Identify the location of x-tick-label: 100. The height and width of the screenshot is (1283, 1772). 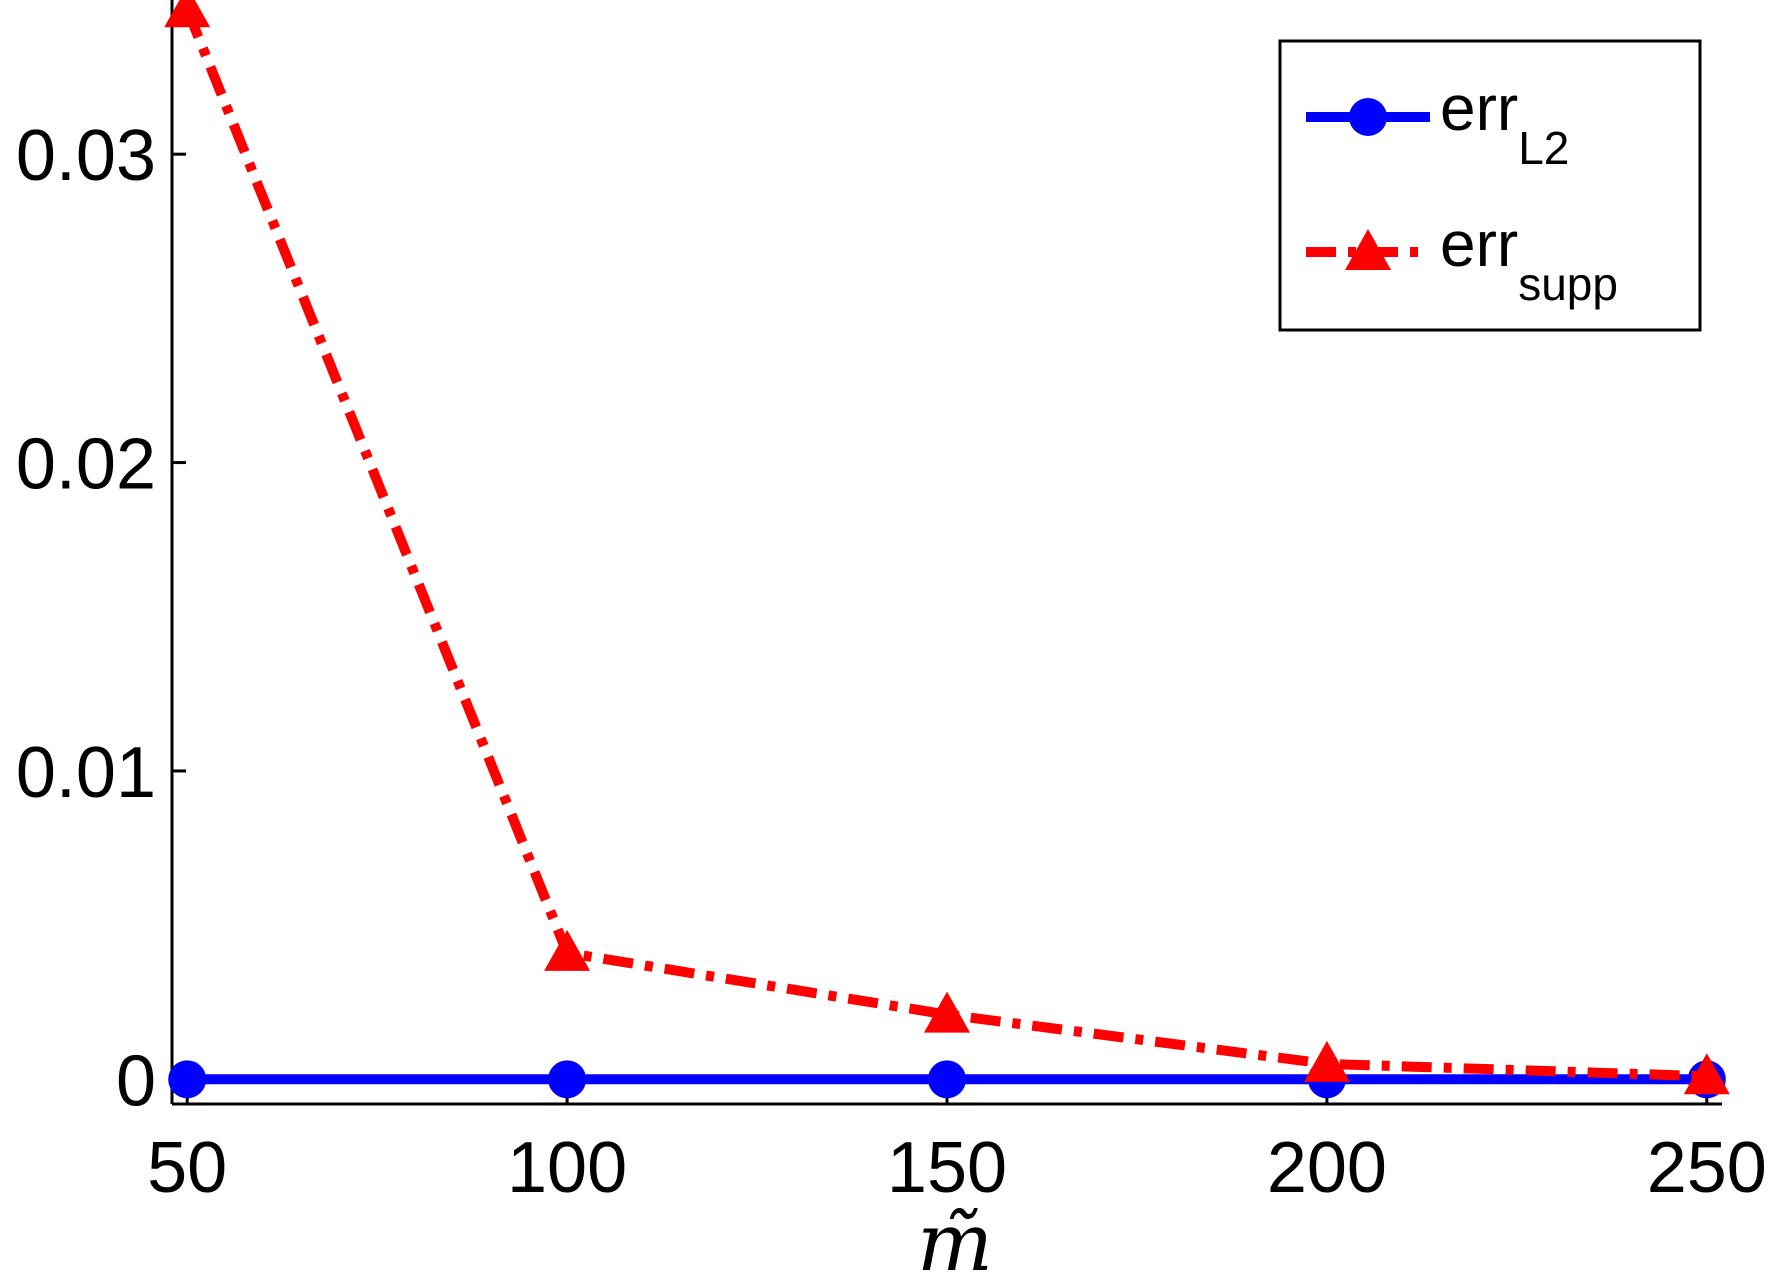
(567, 1168).